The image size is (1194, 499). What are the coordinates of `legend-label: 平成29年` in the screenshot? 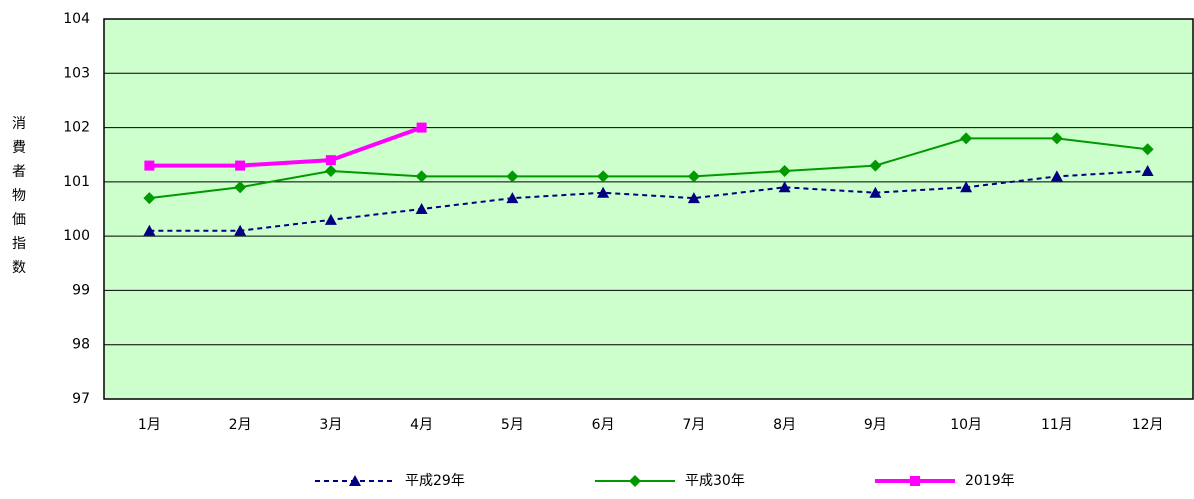 It's located at (435, 481).